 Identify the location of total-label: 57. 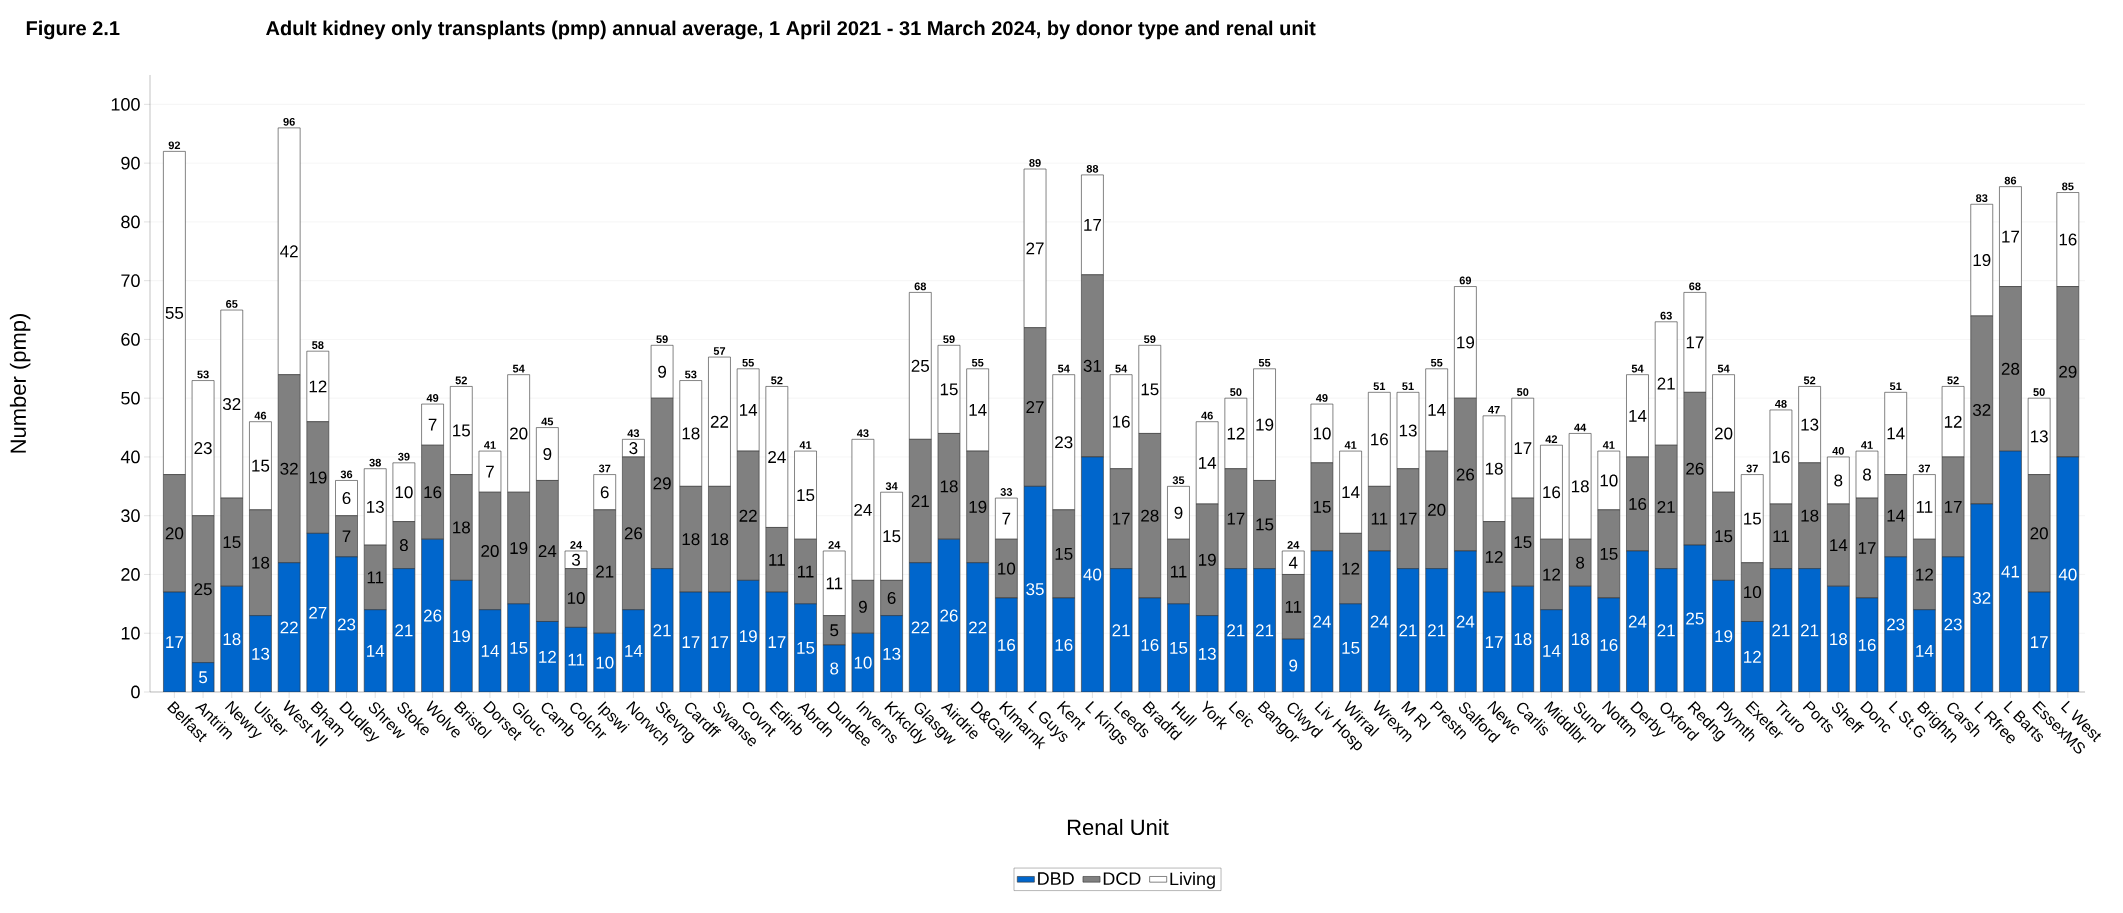
(719, 351).